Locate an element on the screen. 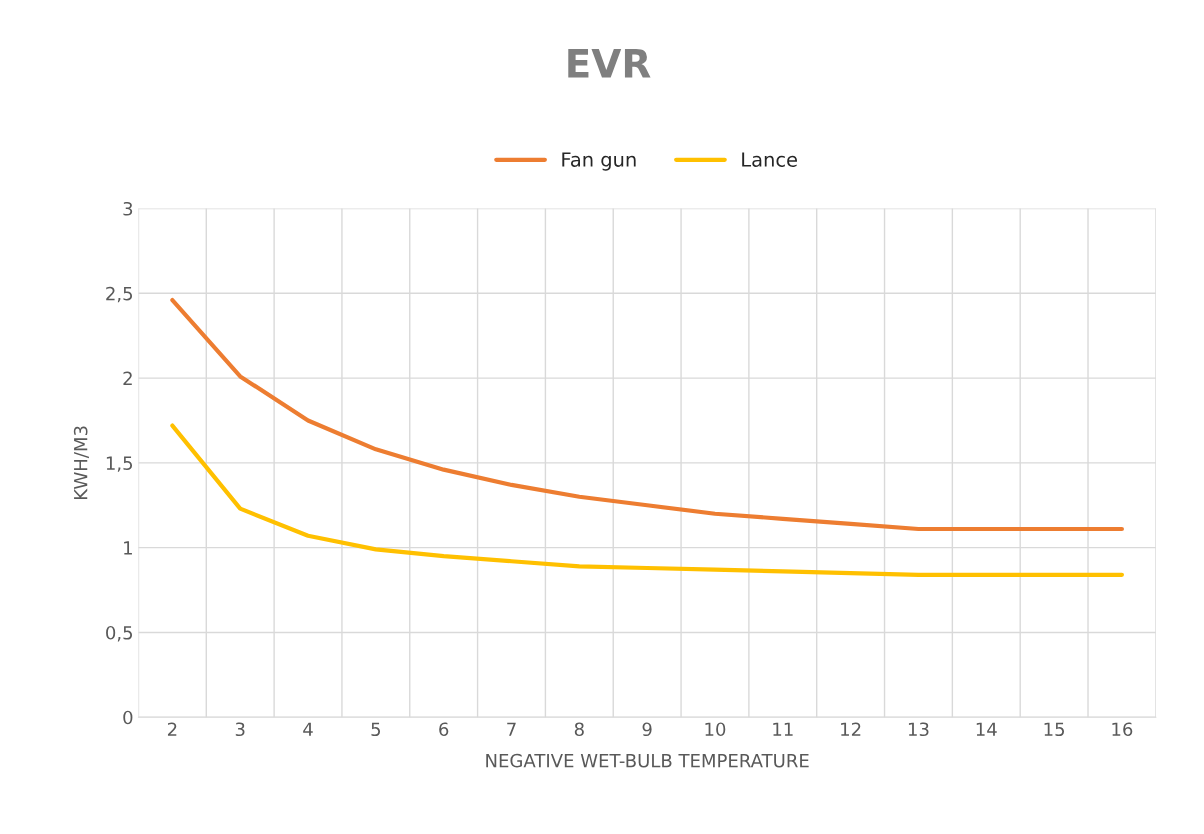  x-tick-label: 5 is located at coordinates (376, 729).